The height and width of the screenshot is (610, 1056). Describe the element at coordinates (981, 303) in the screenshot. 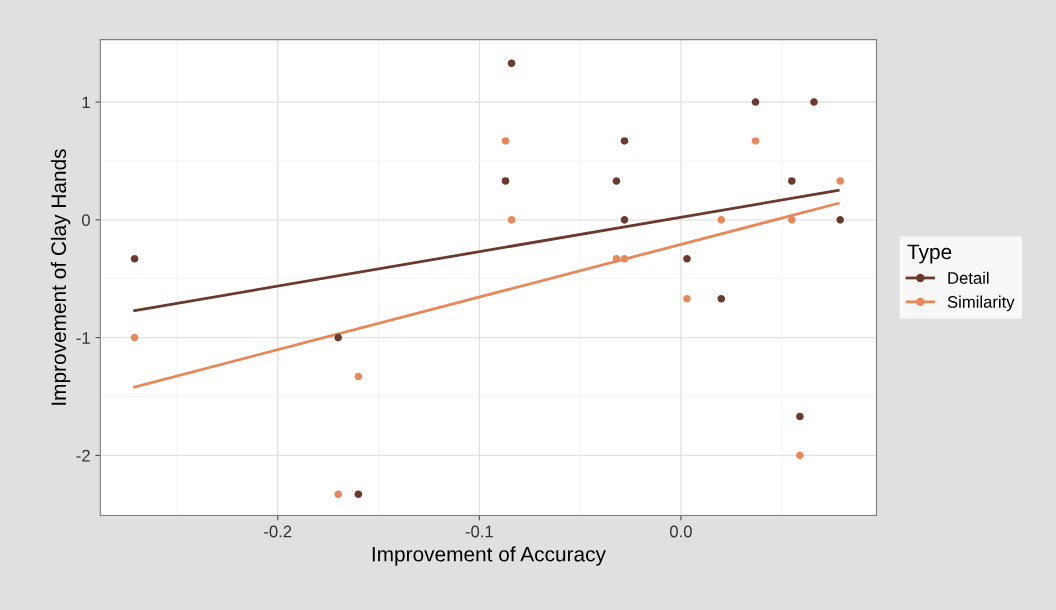

I see `legend-label: Similarity` at that location.